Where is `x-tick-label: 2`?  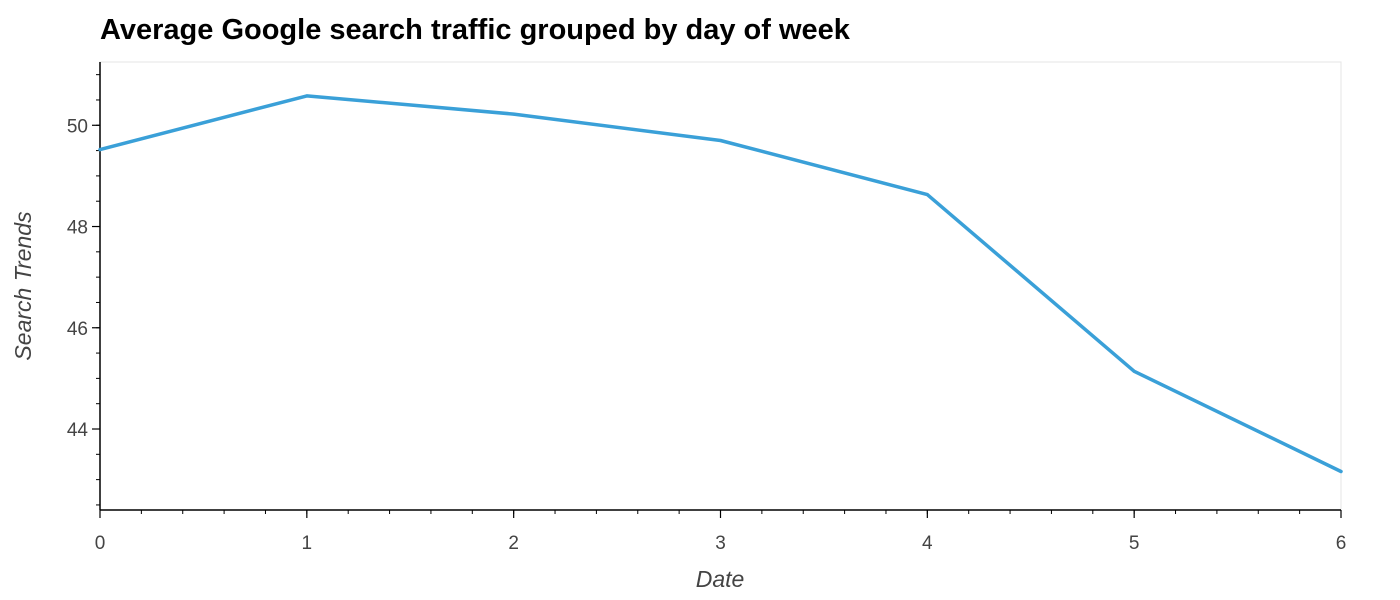
x-tick-label: 2 is located at coordinates (513, 543).